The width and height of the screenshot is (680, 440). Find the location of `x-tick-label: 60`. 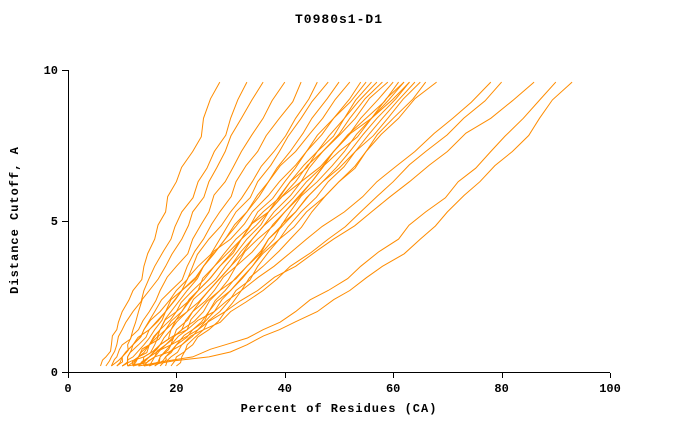

x-tick-label: 60 is located at coordinates (393, 389).